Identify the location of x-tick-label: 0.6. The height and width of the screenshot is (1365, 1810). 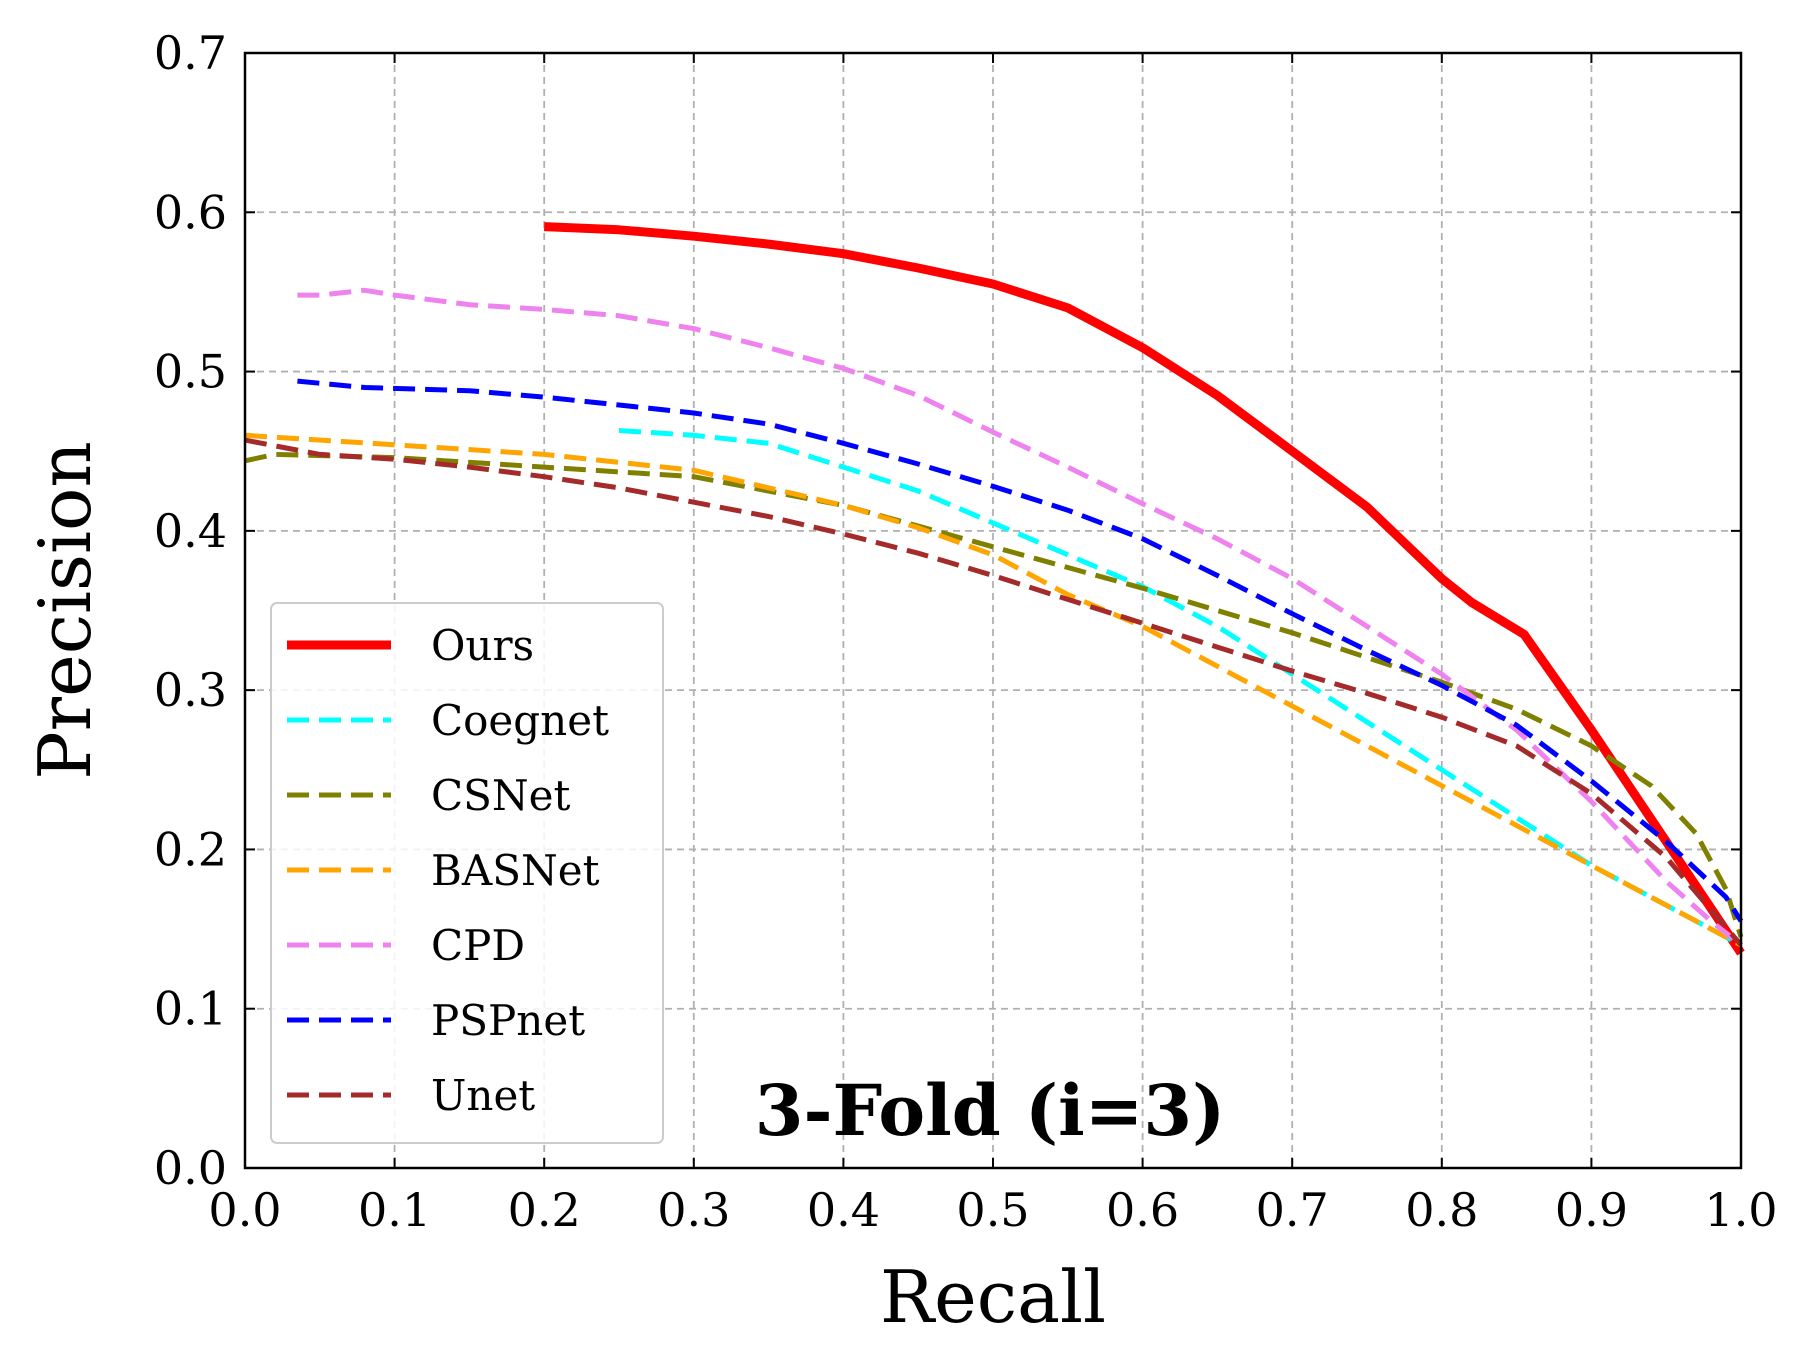
(1142, 1210).